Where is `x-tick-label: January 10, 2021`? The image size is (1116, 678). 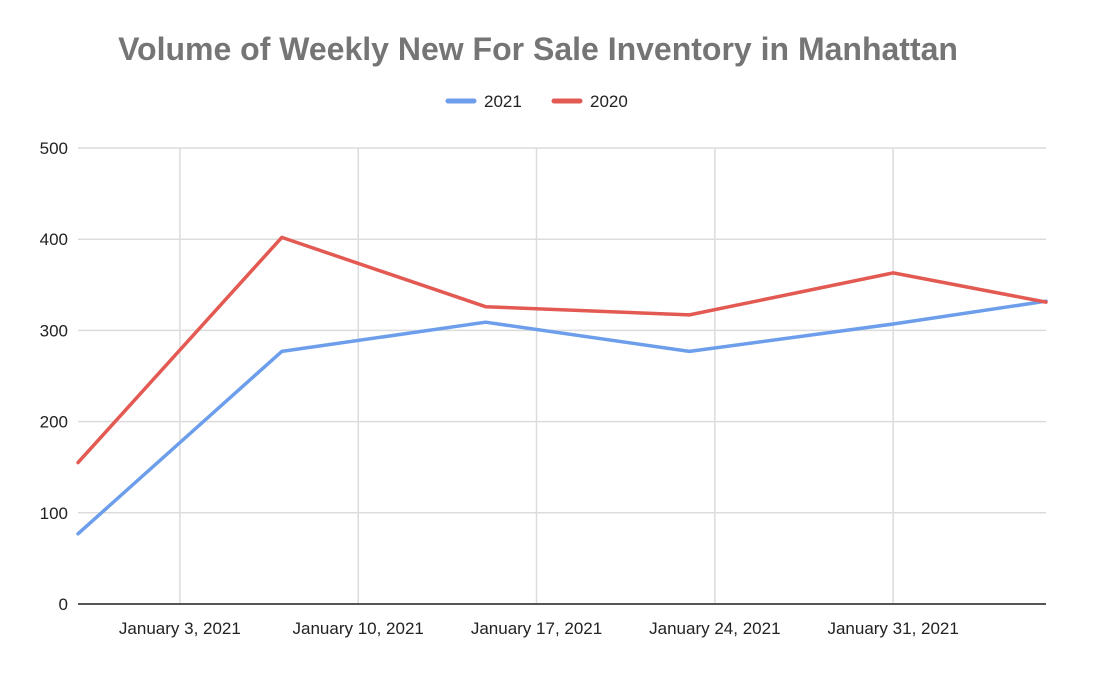
x-tick-label: January 10, 2021 is located at coordinates (358, 628).